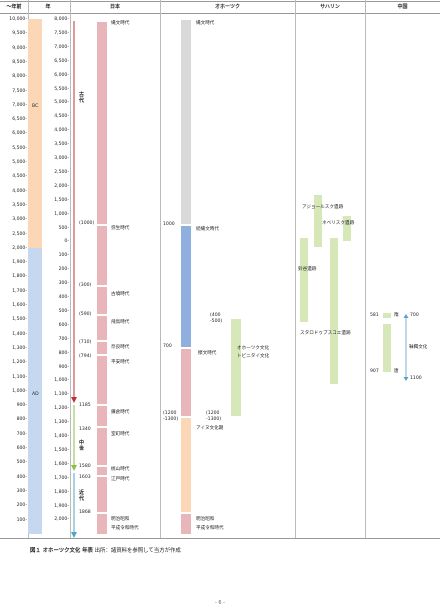  Describe the element at coordinates (21, 406) in the screenshot. I see `years-ago-tick: 900-` at that location.